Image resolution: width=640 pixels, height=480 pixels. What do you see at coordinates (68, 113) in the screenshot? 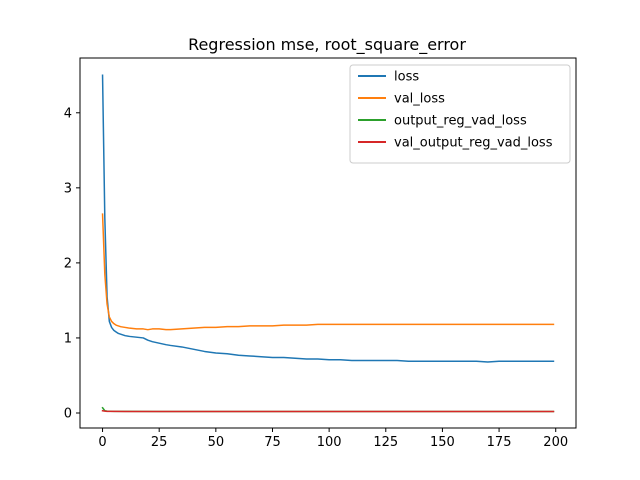
I see `y-tick-label: 4` at bounding box center [68, 113].